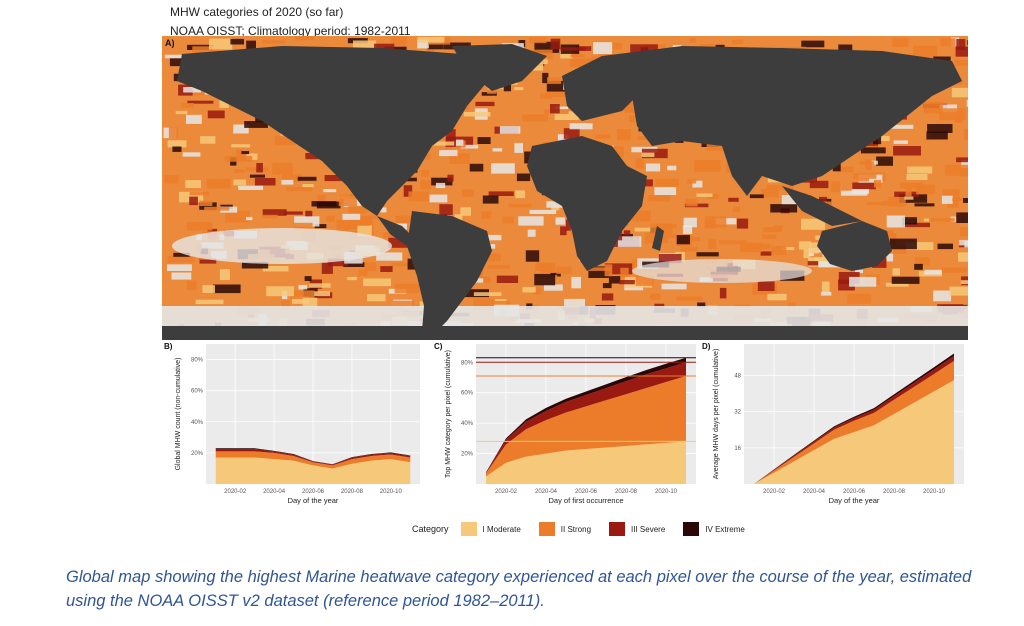 This screenshot has height=626, width=1024. What do you see at coordinates (585, 500) in the screenshot?
I see `x-axis-title: Day of first occurrence` at bounding box center [585, 500].